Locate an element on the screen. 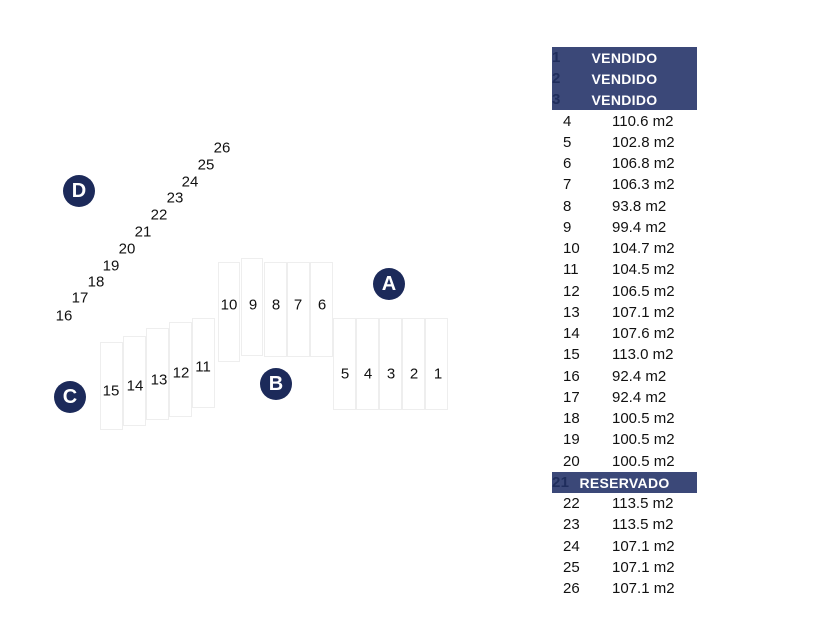 The width and height of the screenshot is (840, 630). lot-label: 23 is located at coordinates (175, 198).